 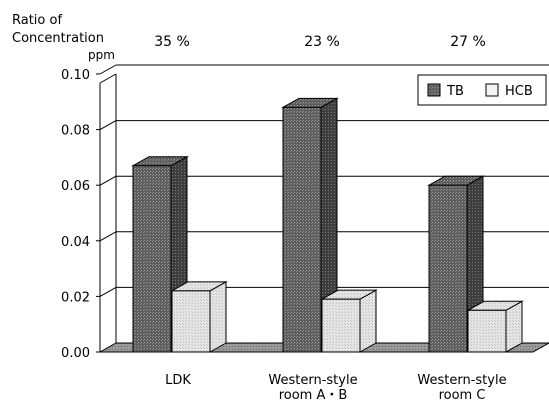 What do you see at coordinates (101, 55) in the screenshot?
I see `y-axis-unit: ppm` at bounding box center [101, 55].